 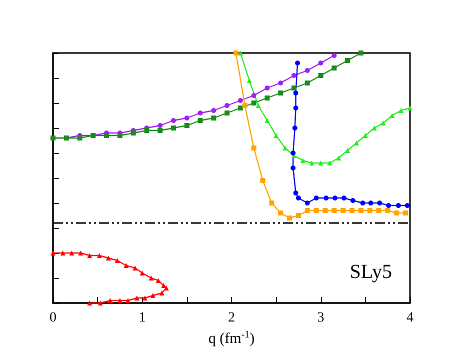 What do you see at coordinates (371, 272) in the screenshot?
I see `annotation: SLy5` at bounding box center [371, 272].